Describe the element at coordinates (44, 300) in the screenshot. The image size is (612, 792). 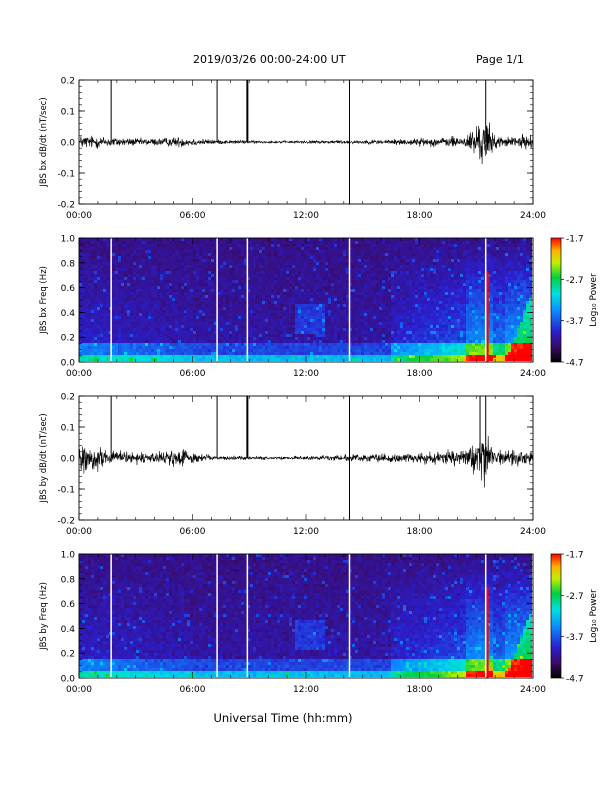
I see `y-axis-title: JBS bx Freq (Hz)` at that location.